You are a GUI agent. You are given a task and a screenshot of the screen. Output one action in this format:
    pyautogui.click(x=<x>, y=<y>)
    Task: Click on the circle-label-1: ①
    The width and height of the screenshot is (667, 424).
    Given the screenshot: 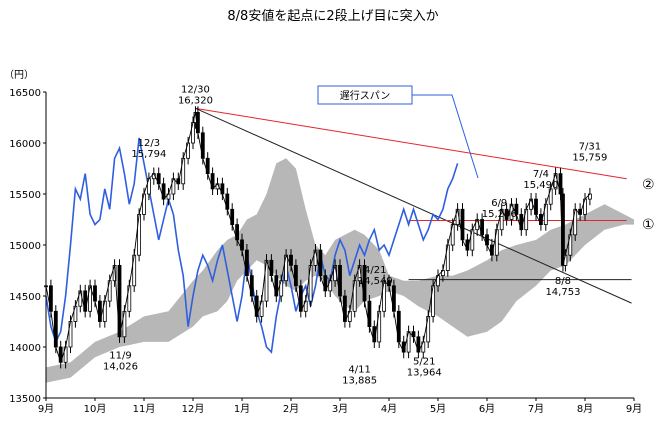 What is the action you would take?
    pyautogui.click(x=648, y=225)
    